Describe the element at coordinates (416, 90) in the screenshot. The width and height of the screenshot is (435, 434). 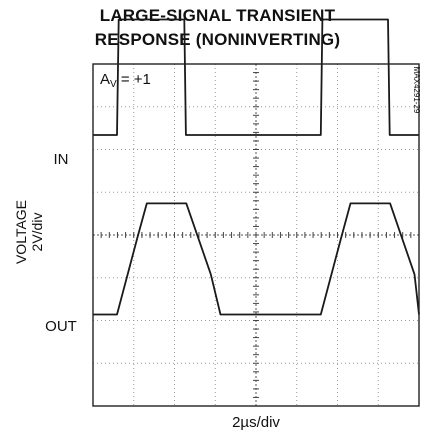
I see `part-number-label: MAX4291-29` at that location.